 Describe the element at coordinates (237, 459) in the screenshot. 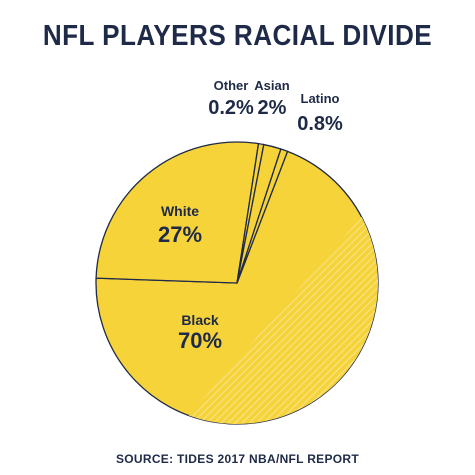

I see `source-note: SOURCE: TIDES 2017 NBA/NFL REPORT` at that location.